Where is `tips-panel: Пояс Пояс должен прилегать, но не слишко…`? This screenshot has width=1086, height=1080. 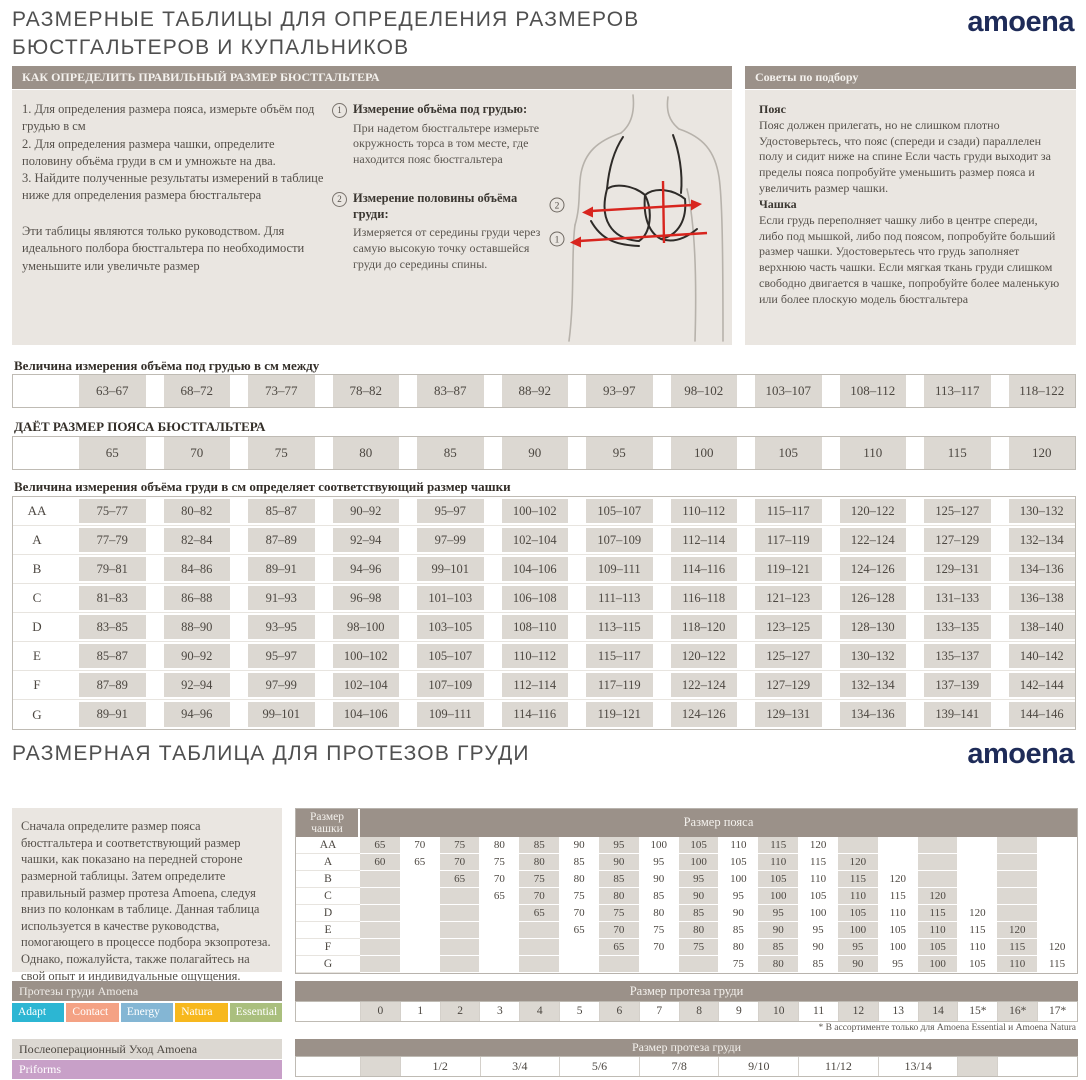
tips-panel: Пояс Пояс должен прилегать, но не слишко… is located at coordinates (910, 217).